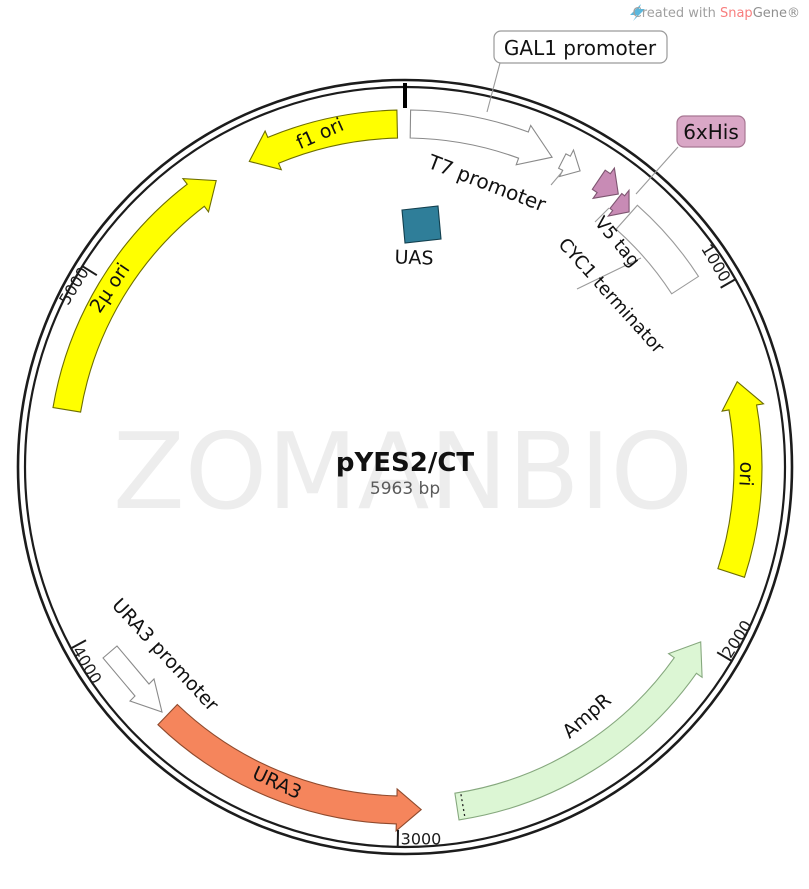  Describe the element at coordinates (481, 137) in the screenshot. I see `feature-gal1-promoter` at that location.